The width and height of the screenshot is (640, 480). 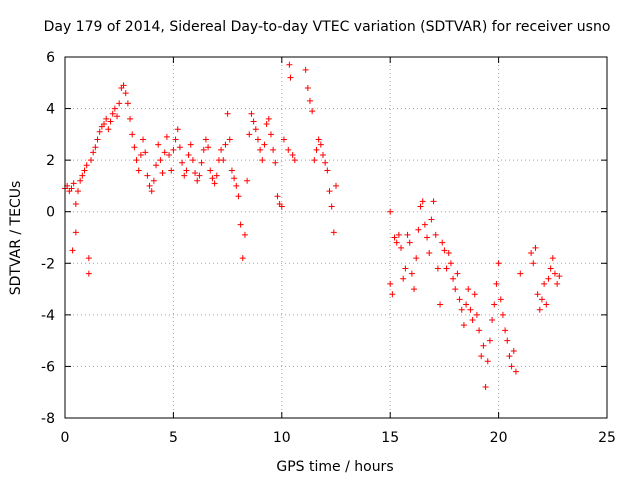 I want to click on x-tick-label: 5, so click(x=173, y=438).